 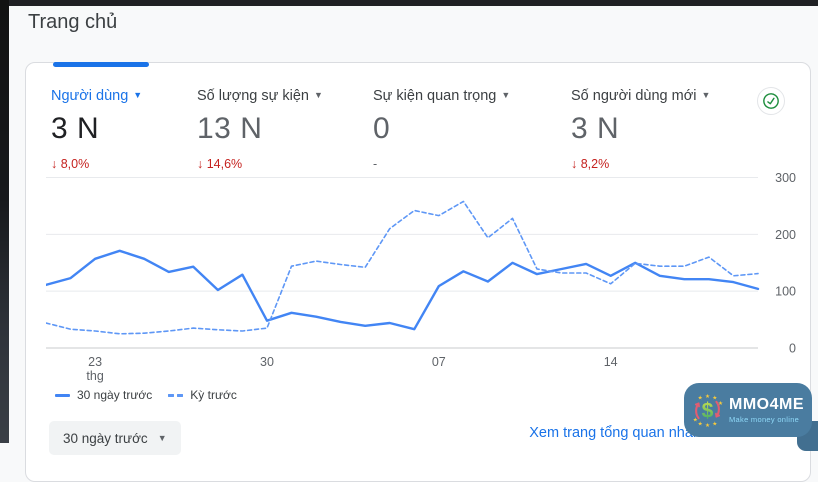 What do you see at coordinates (640, 129) in the screenshot?
I see `metric-new-users: Số người dùng mới ▼ 3 N ↓ 8,2%` at bounding box center [640, 129].